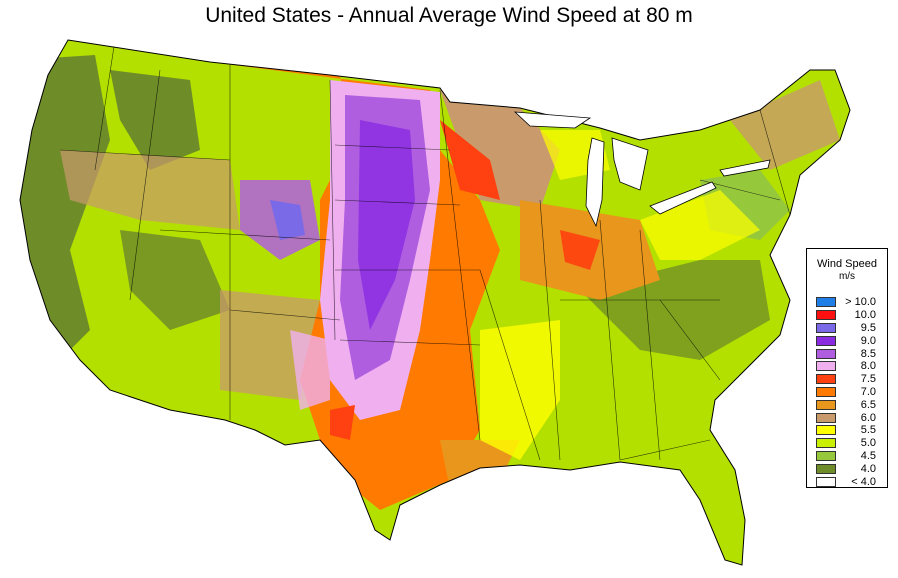 Image resolution: width=898 pixels, height=578 pixels. What do you see at coordinates (868, 430) in the screenshot?
I see `legend-label: 5.5` at bounding box center [868, 430].